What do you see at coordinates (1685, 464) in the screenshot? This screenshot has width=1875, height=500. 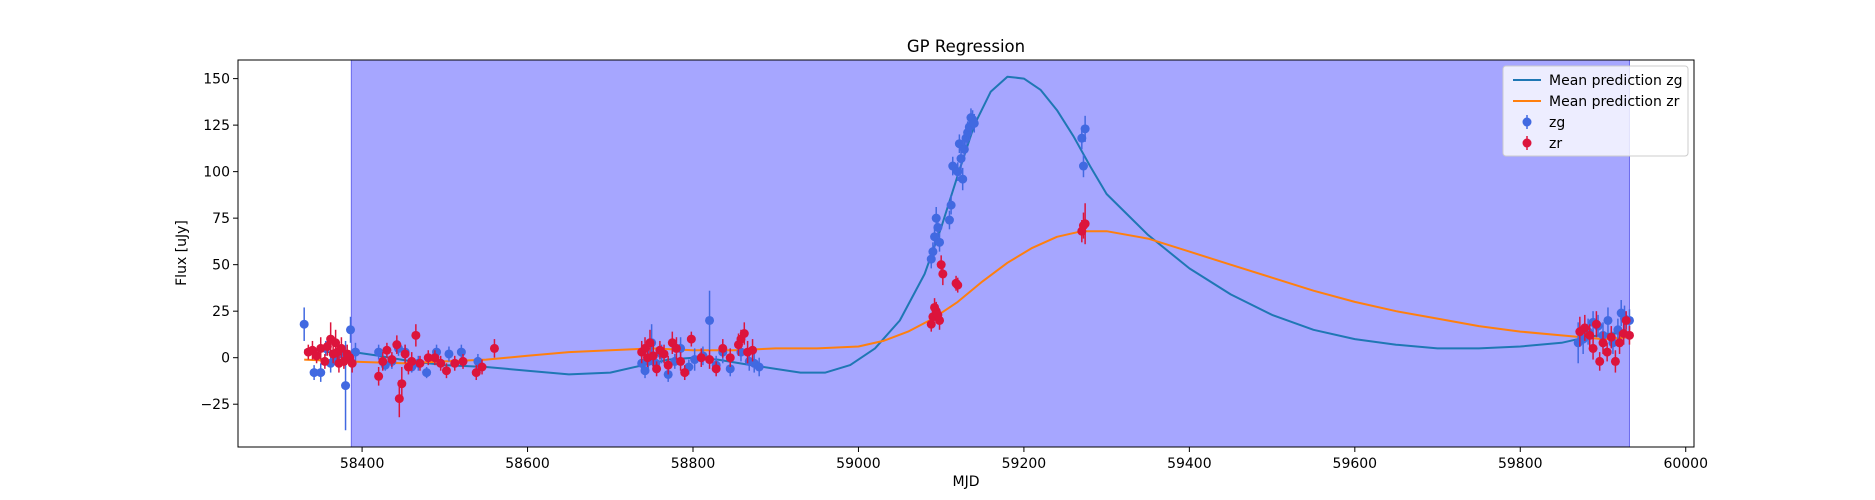 I see `x-tick-label-8: 60000` at bounding box center [1685, 464].